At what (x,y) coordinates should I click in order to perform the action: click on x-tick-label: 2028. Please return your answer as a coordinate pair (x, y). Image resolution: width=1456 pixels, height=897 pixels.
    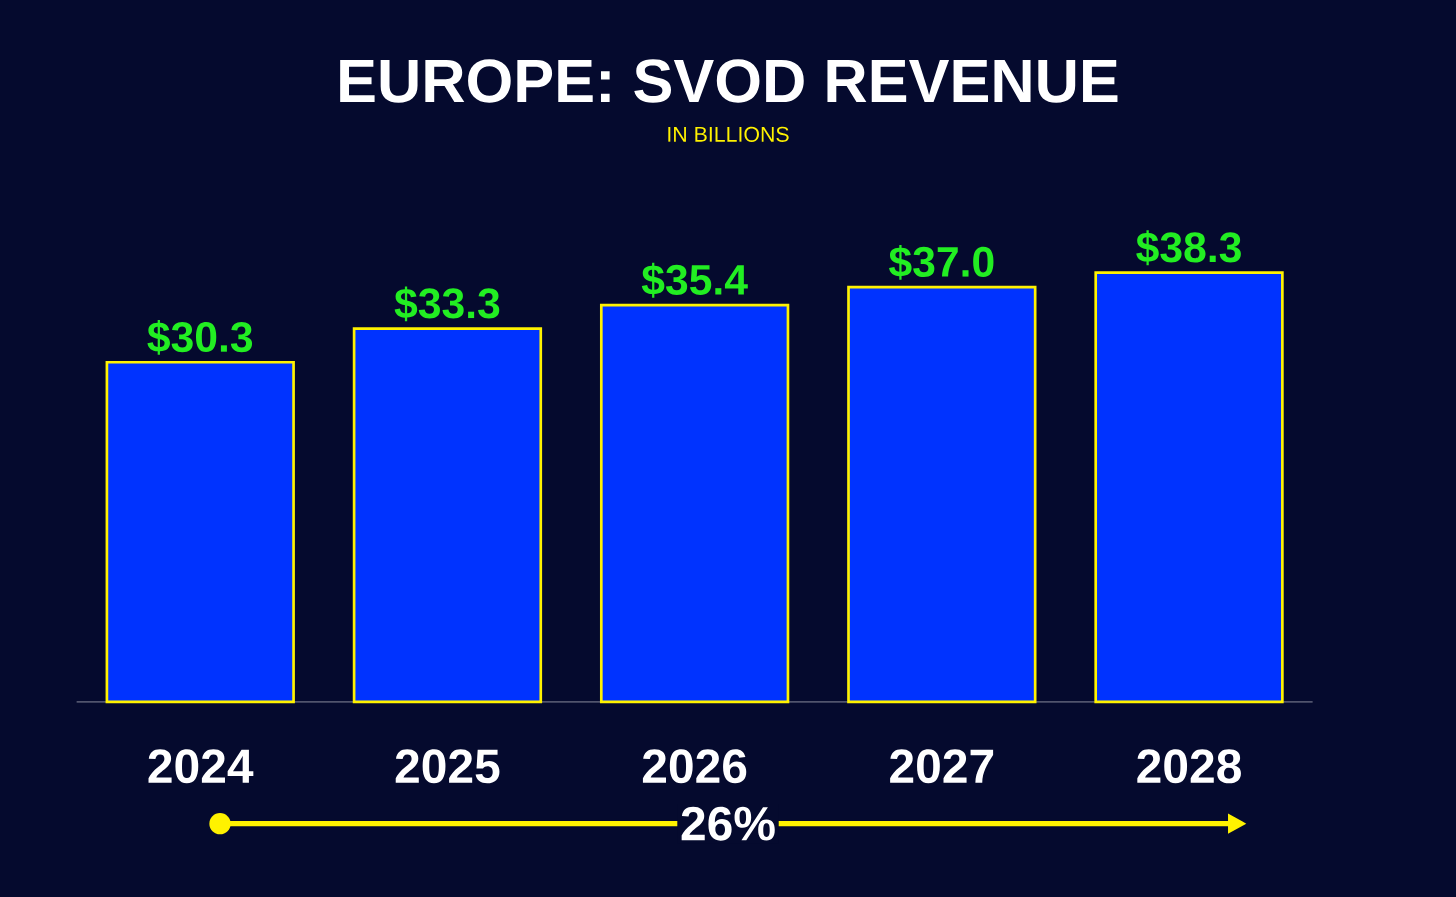
    Looking at the image, I should click on (1189, 766).